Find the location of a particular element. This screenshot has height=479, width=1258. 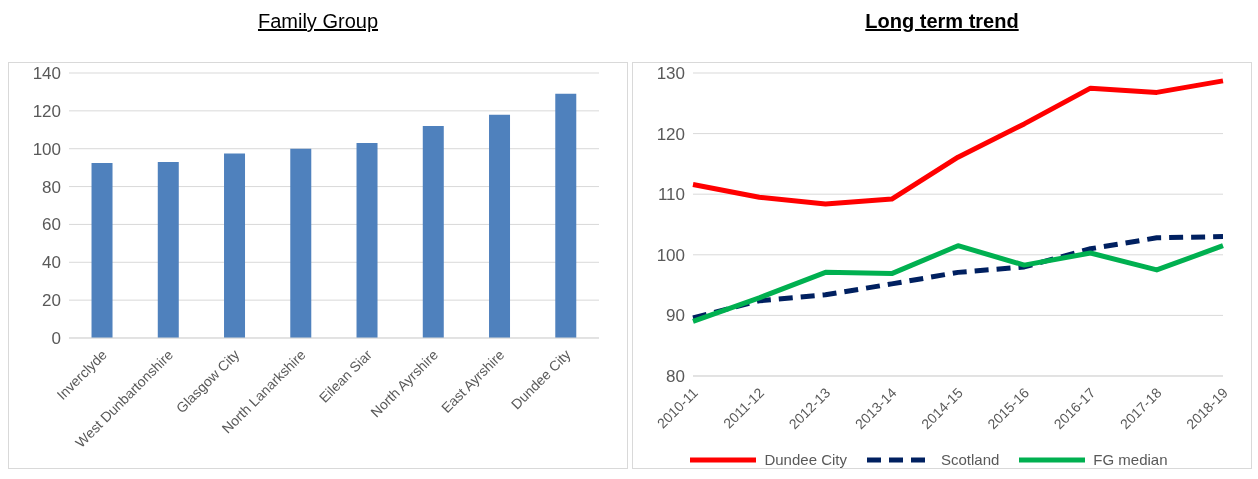

y-tick-label: 90 is located at coordinates (675, 316).